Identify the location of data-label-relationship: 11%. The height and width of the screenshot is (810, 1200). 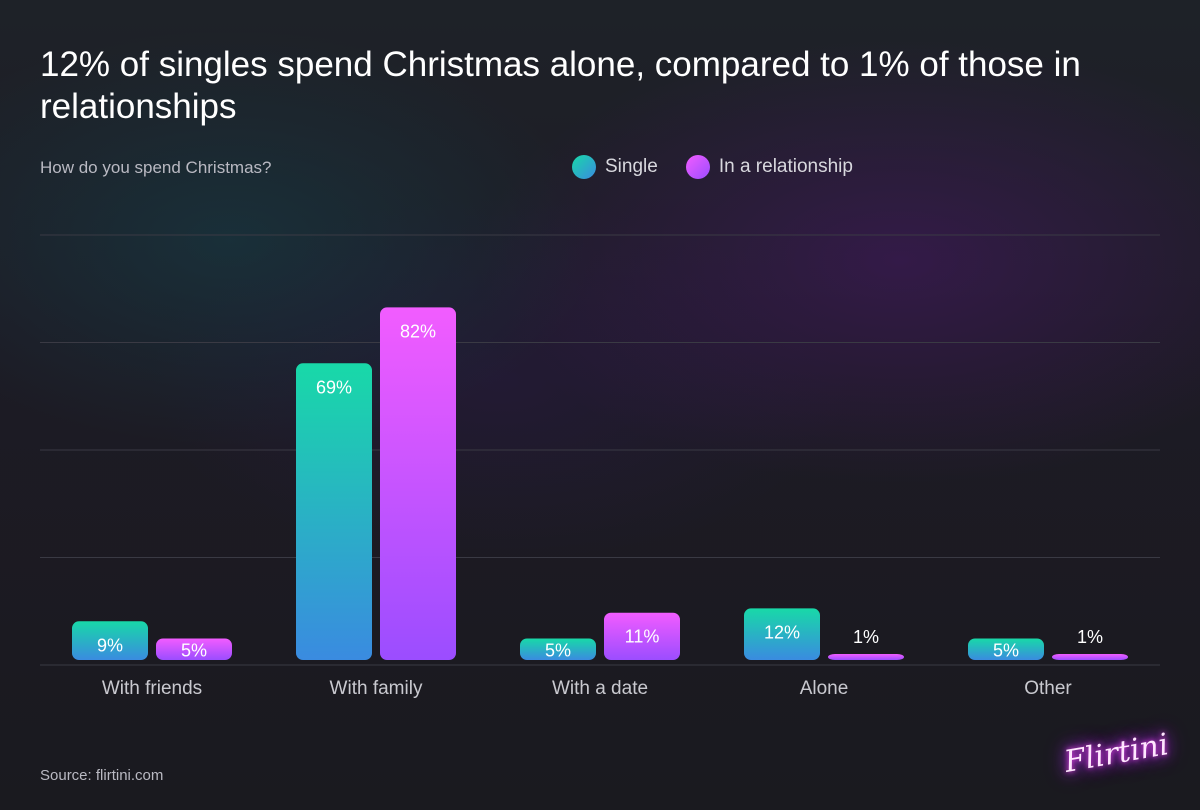
(642, 637).